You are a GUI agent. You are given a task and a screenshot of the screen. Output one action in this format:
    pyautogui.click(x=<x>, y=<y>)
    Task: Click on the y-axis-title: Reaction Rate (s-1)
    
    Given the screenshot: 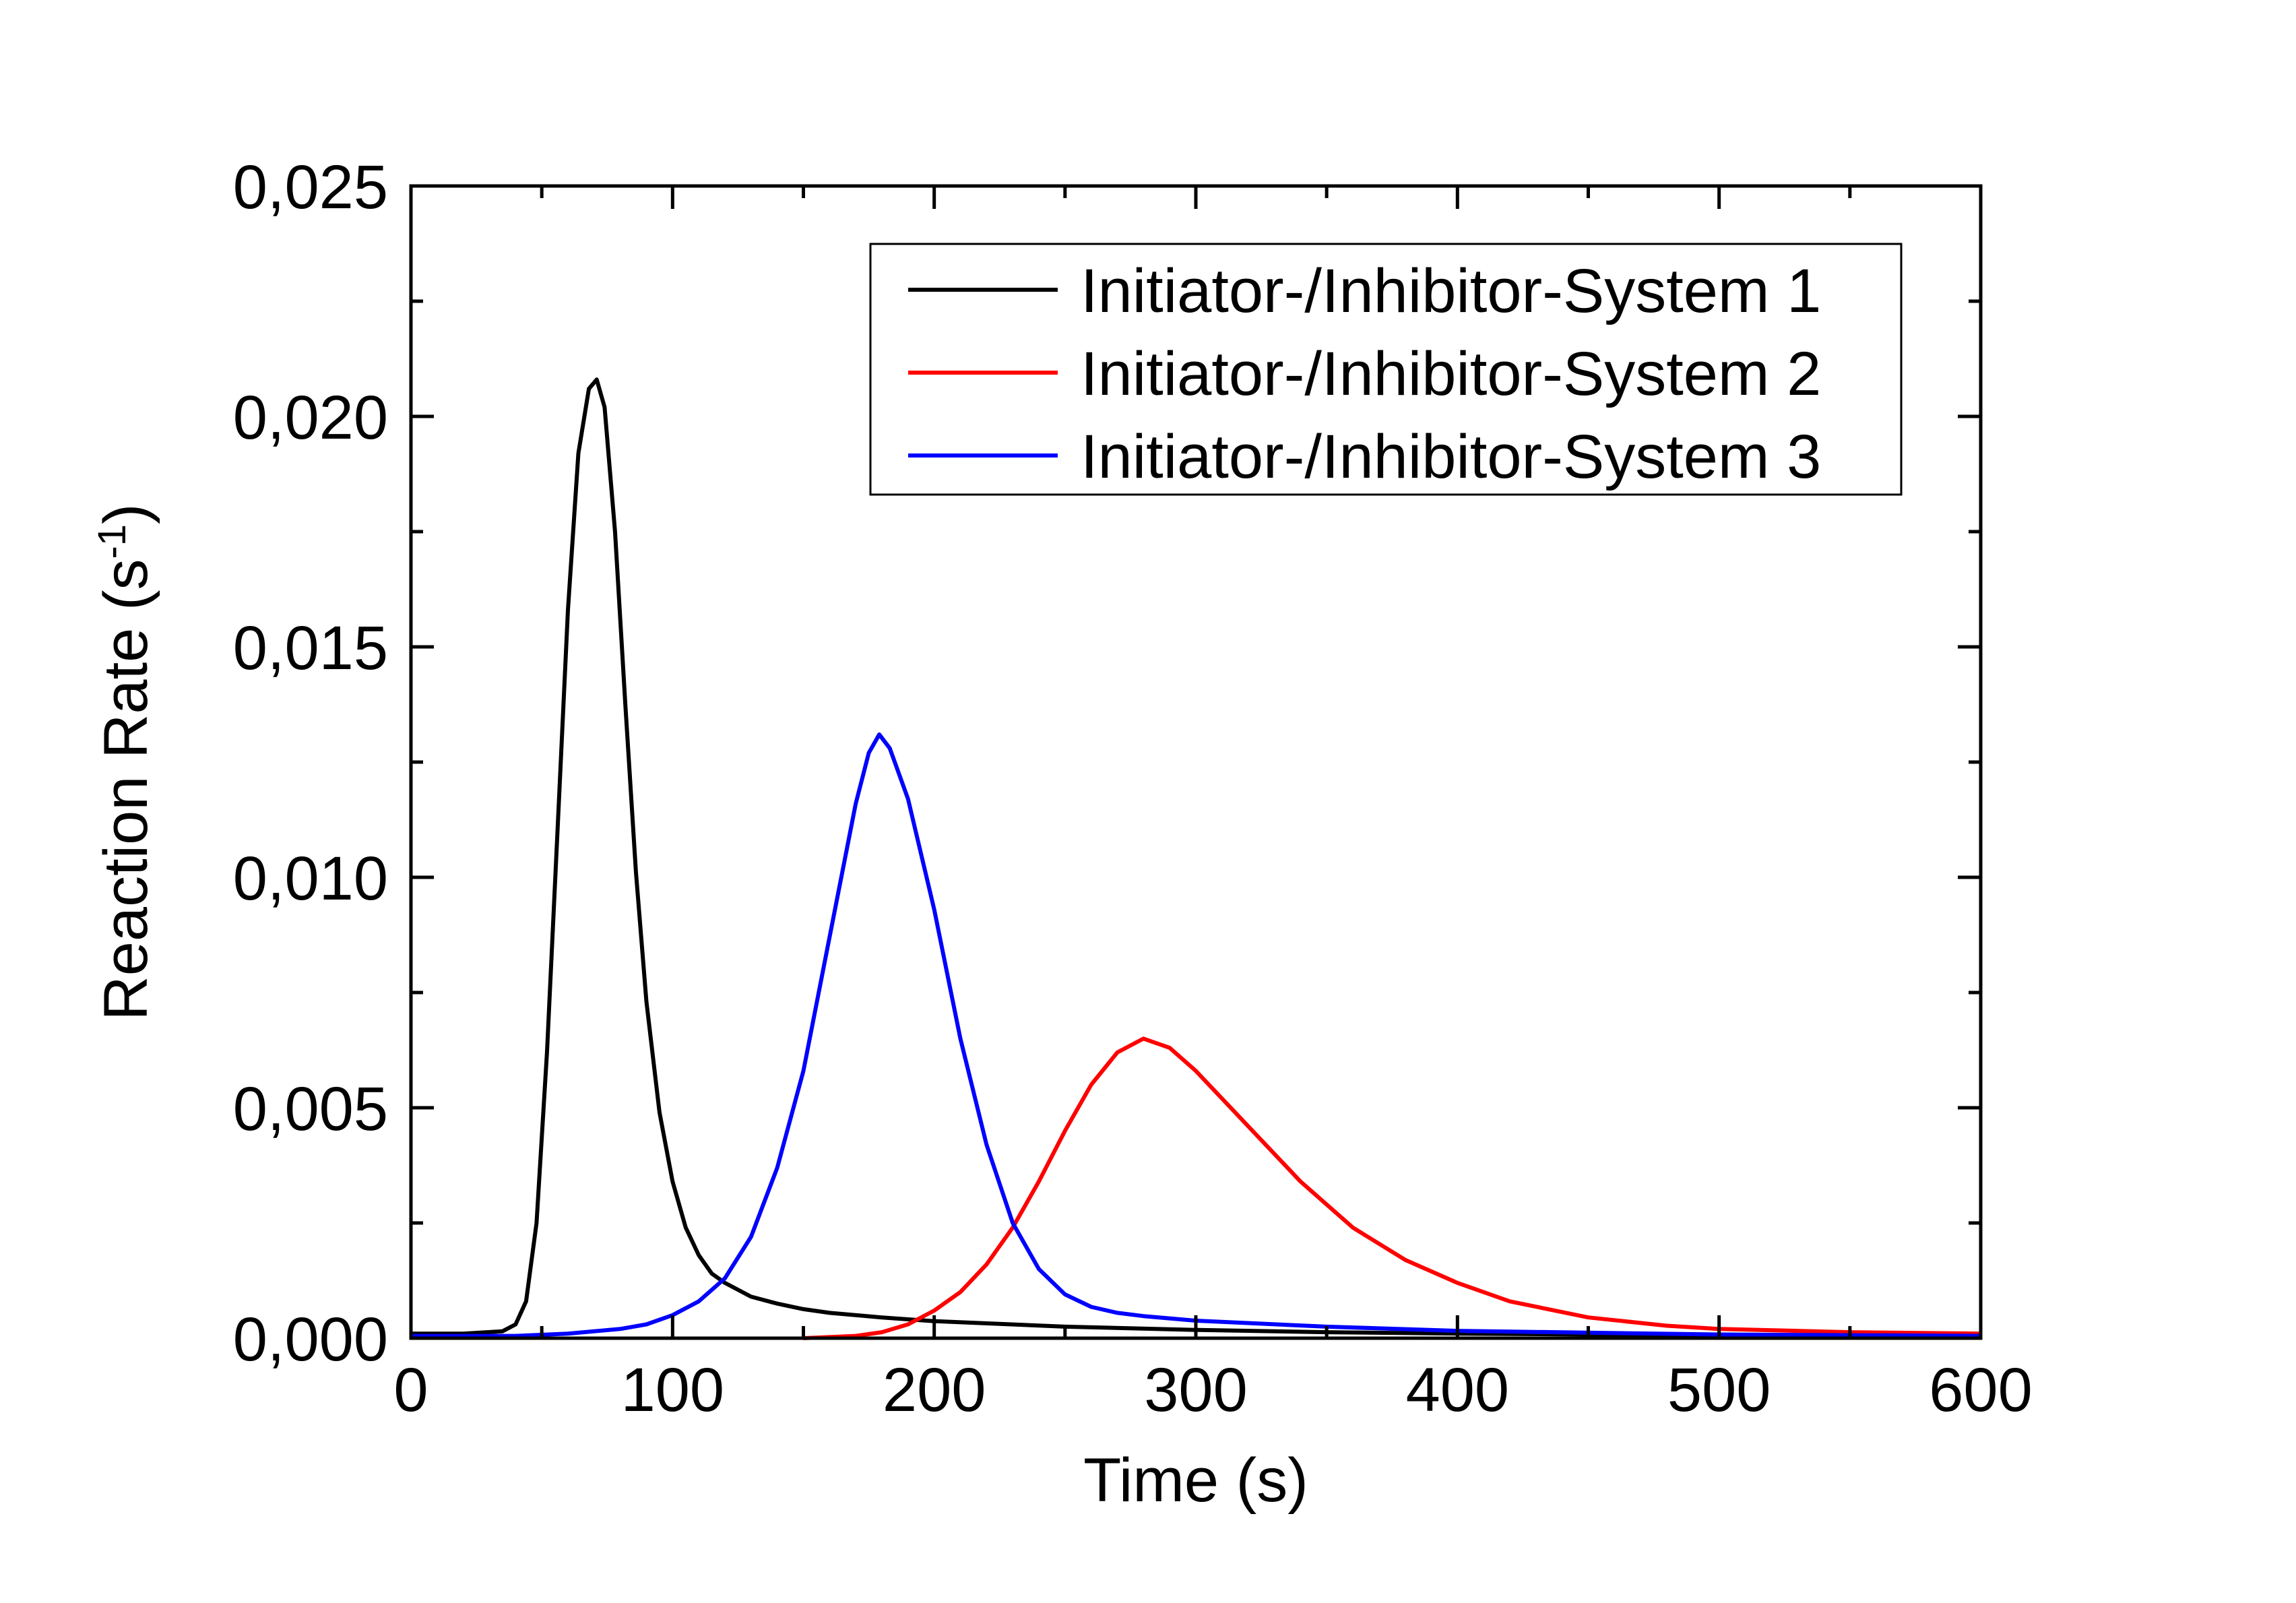 What is the action you would take?
    pyautogui.click(x=125, y=761)
    